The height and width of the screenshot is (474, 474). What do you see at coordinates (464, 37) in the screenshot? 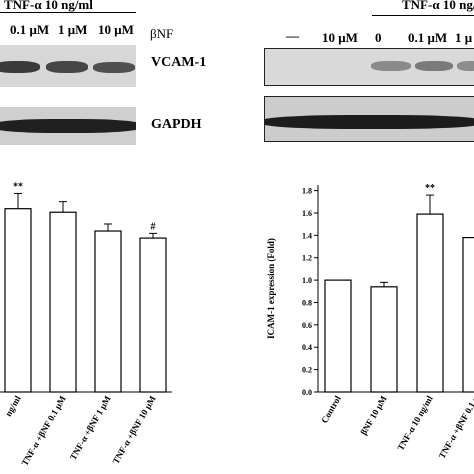
I see `right-dose-label: 1 μ` at bounding box center [464, 37].